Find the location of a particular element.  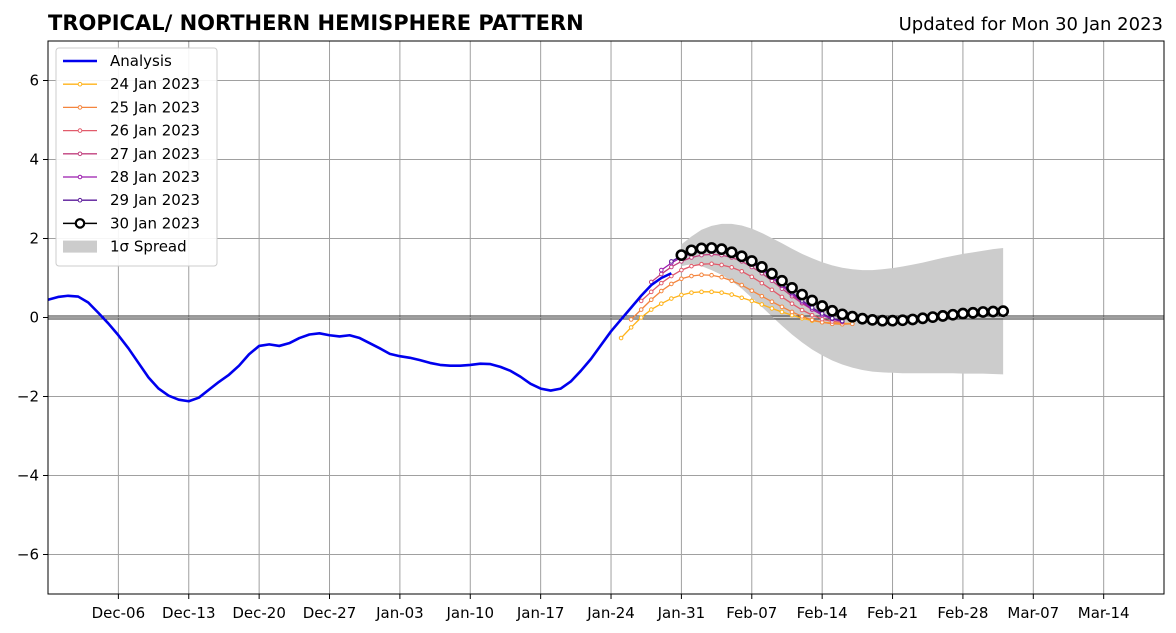

zero-line is located at coordinates (606, 317).